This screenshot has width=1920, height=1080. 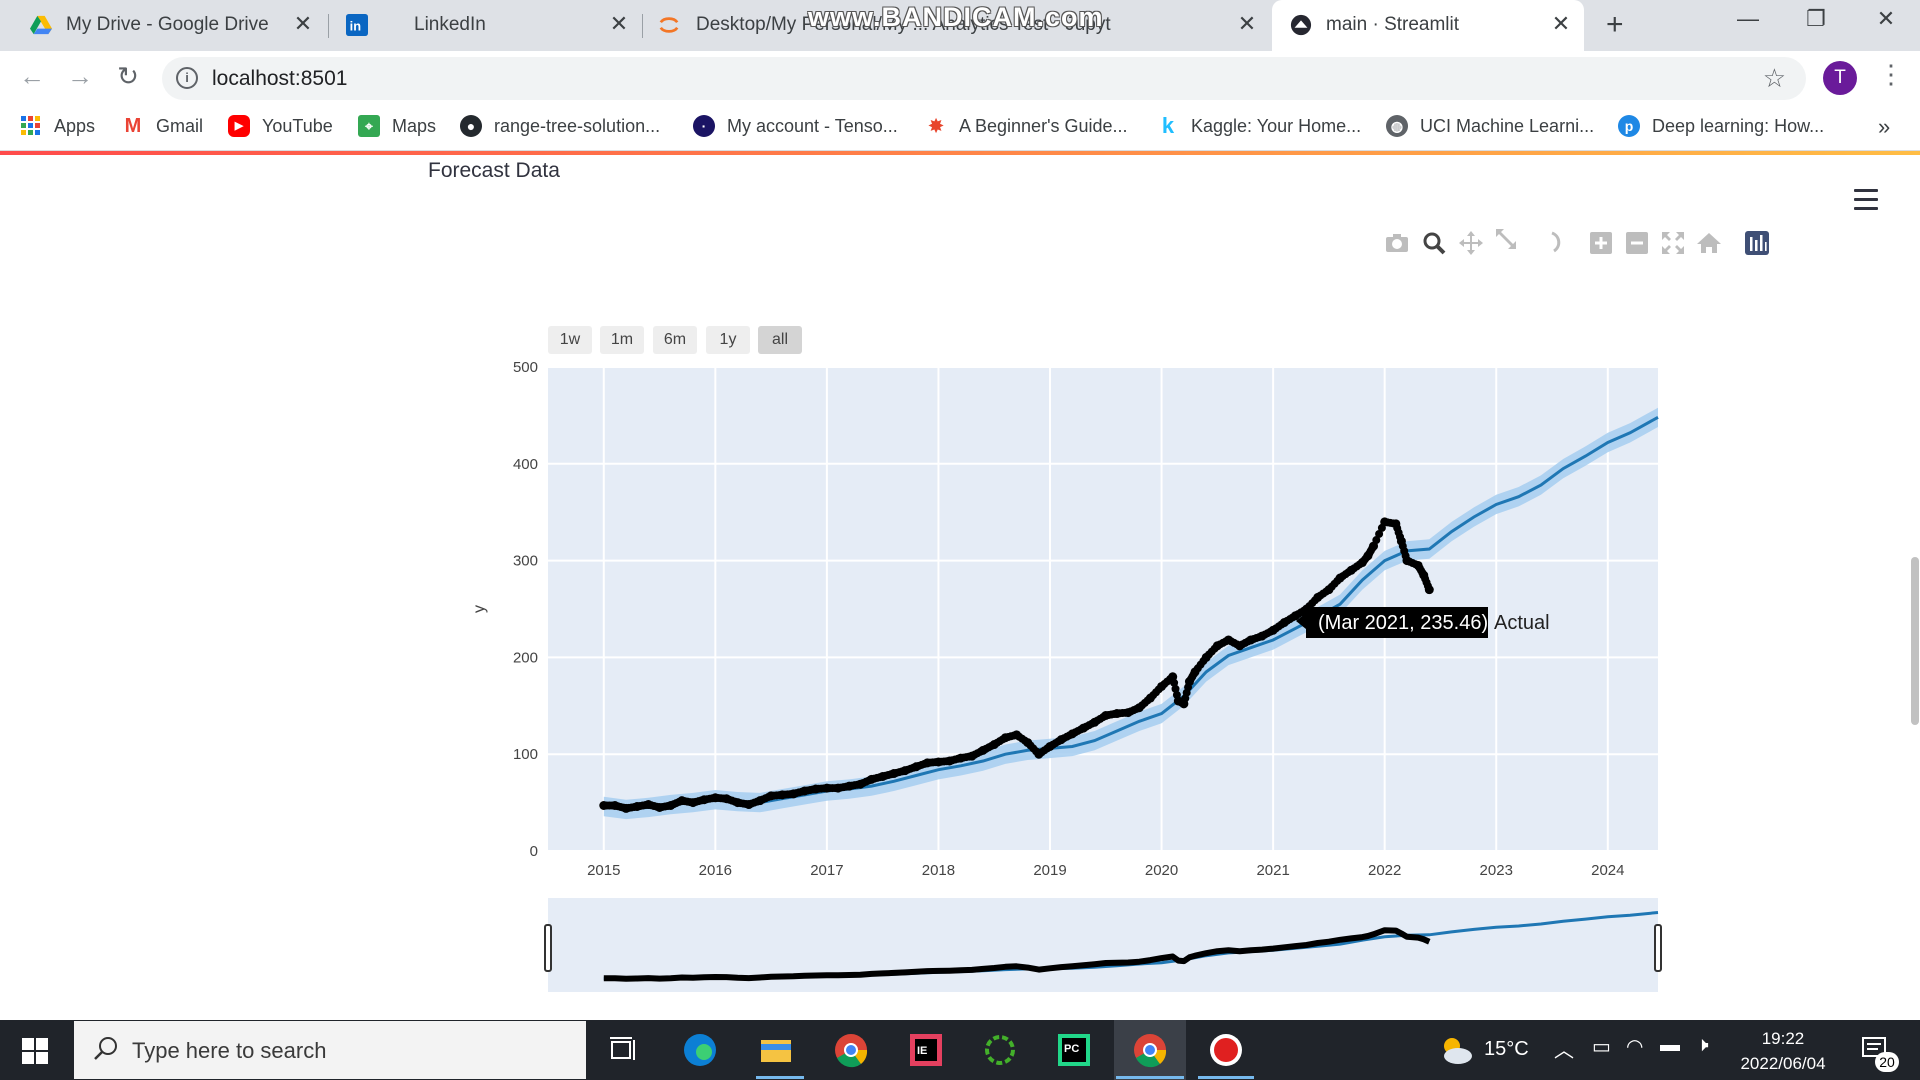 What do you see at coordinates (1428, 25) in the screenshot?
I see `tab-streamlit: main · Streamlit ✕` at bounding box center [1428, 25].